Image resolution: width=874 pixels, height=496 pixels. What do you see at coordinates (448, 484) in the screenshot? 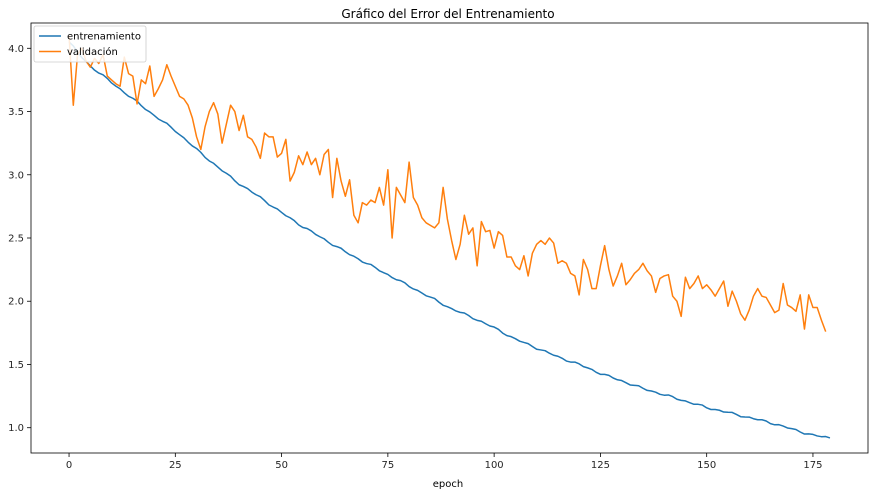
I see `x-axis-label: epoch` at bounding box center [448, 484].